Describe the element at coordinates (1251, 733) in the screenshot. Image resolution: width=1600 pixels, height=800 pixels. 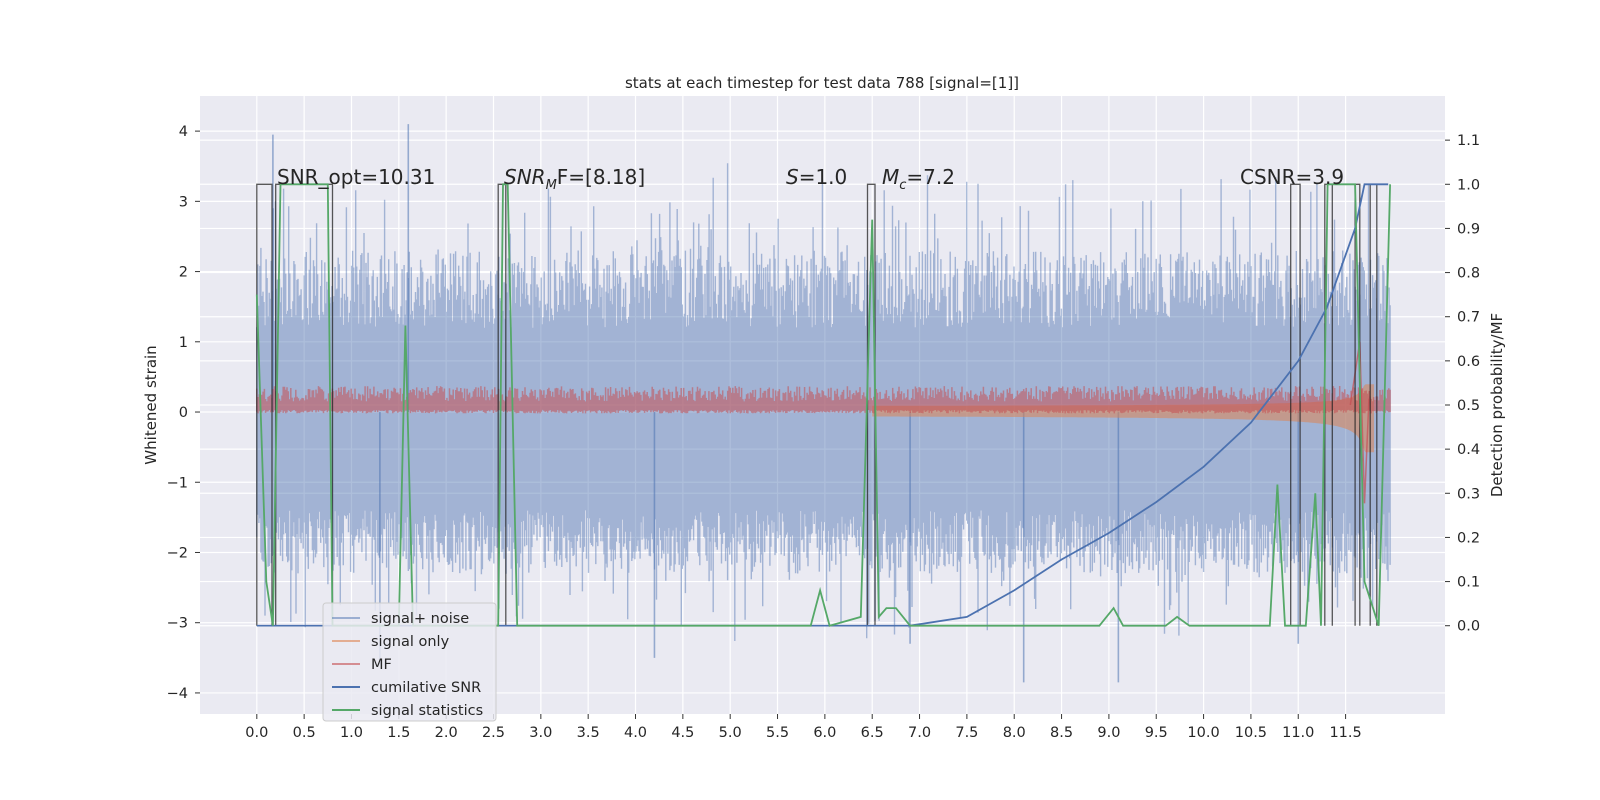
I see `x-tick-label: 10.5` at that location.